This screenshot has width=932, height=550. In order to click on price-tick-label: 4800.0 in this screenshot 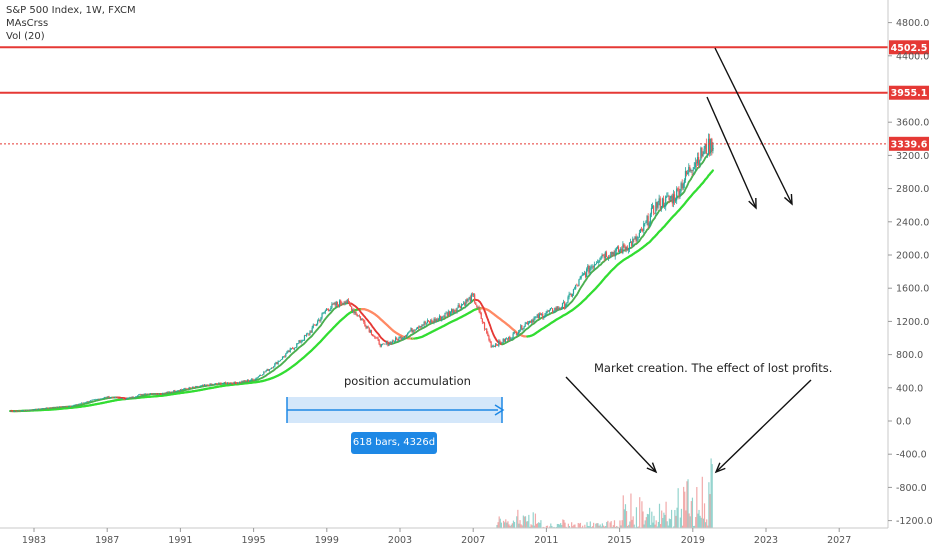, I will do `click(912, 23)`.